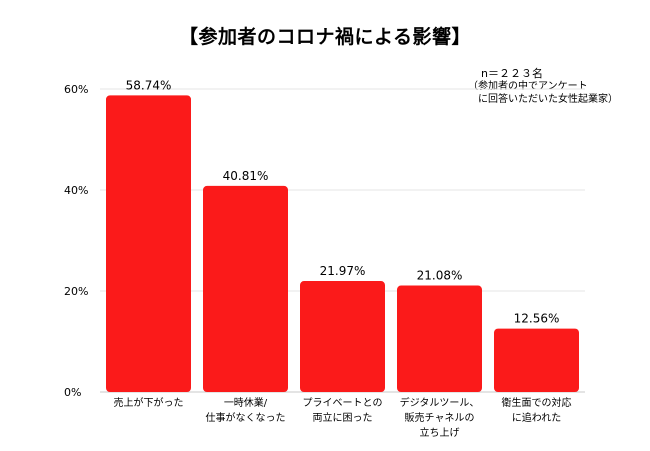  What do you see at coordinates (246, 176) in the screenshot?
I see `data-label: 40.81%` at bounding box center [246, 176].